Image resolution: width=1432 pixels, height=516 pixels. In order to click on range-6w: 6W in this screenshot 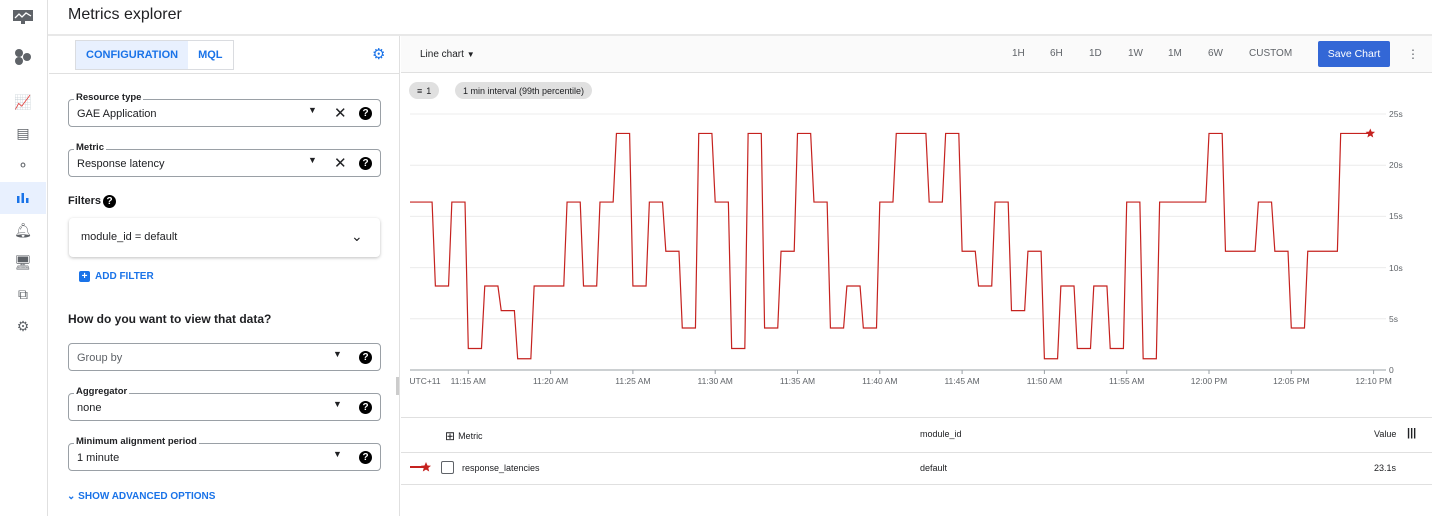, I will do `click(1215, 53)`.